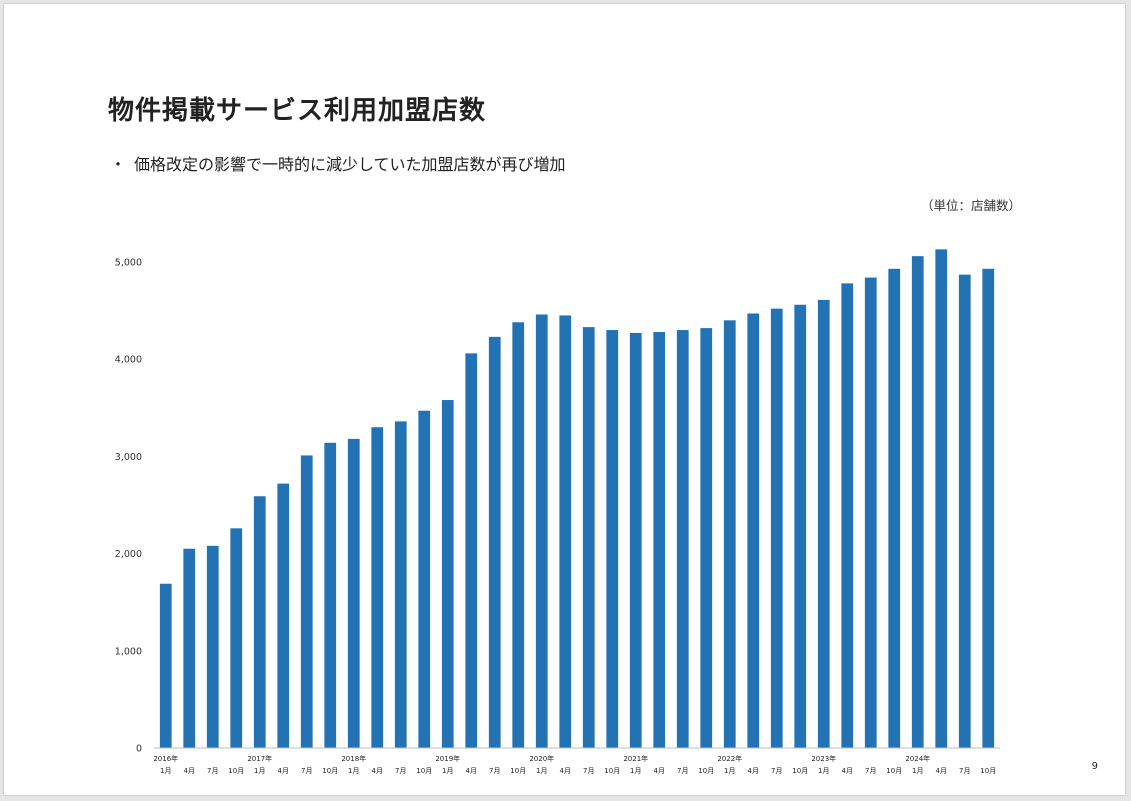  What do you see at coordinates (128, 506) in the screenshot?
I see `y-axis-ticks: 0 1,000 2,000 3,000 4,000 5,000` at bounding box center [128, 506].